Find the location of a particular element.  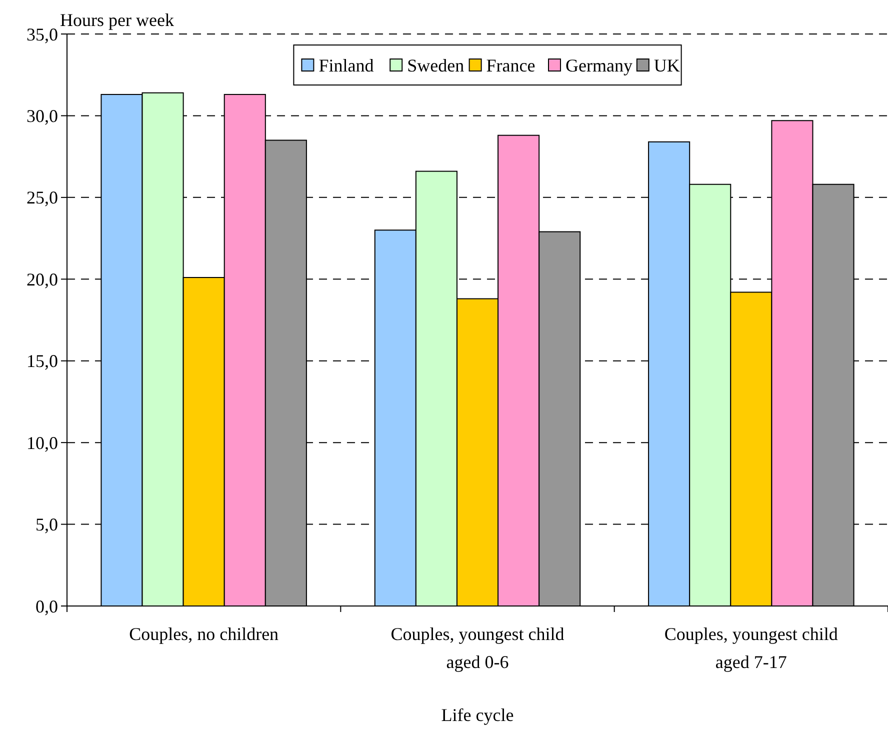

x-tick-label: Couples, no children is located at coordinates (204, 634).